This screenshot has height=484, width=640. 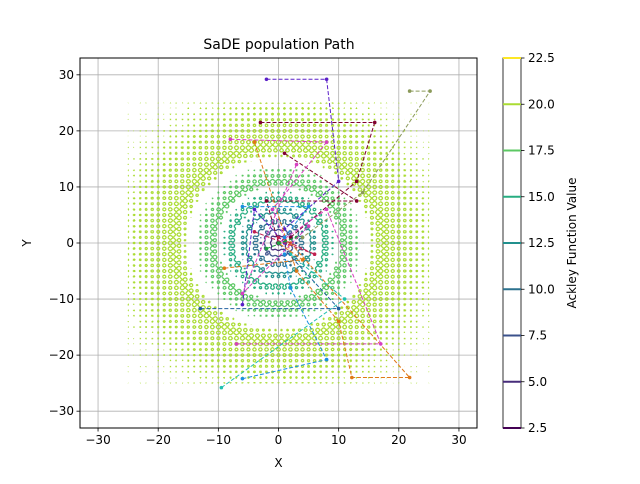 I want to click on colorbar-tick-label: 7.5, so click(x=537, y=336).